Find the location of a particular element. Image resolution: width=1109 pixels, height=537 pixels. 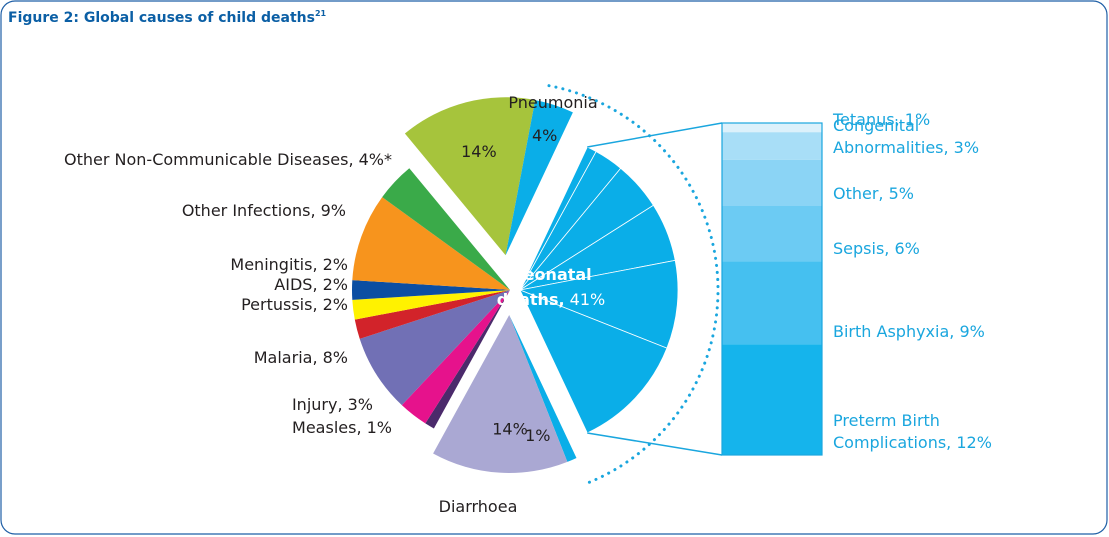

breakdown-label: Preterm Birth Complications, 12% is located at coordinates (912, 431).